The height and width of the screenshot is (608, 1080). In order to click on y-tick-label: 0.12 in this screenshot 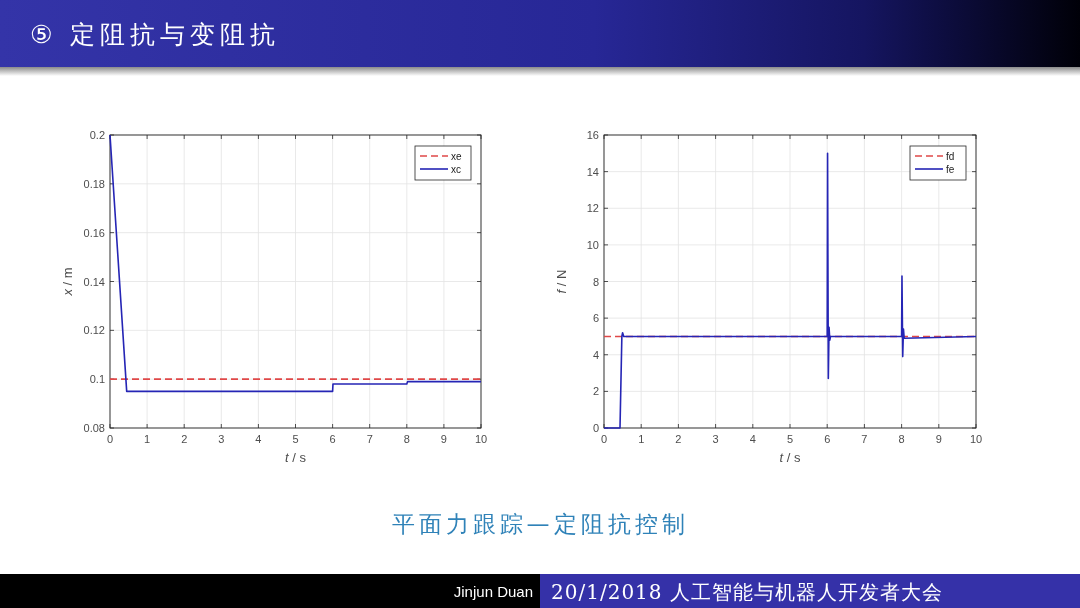, I will do `click(94, 330)`.